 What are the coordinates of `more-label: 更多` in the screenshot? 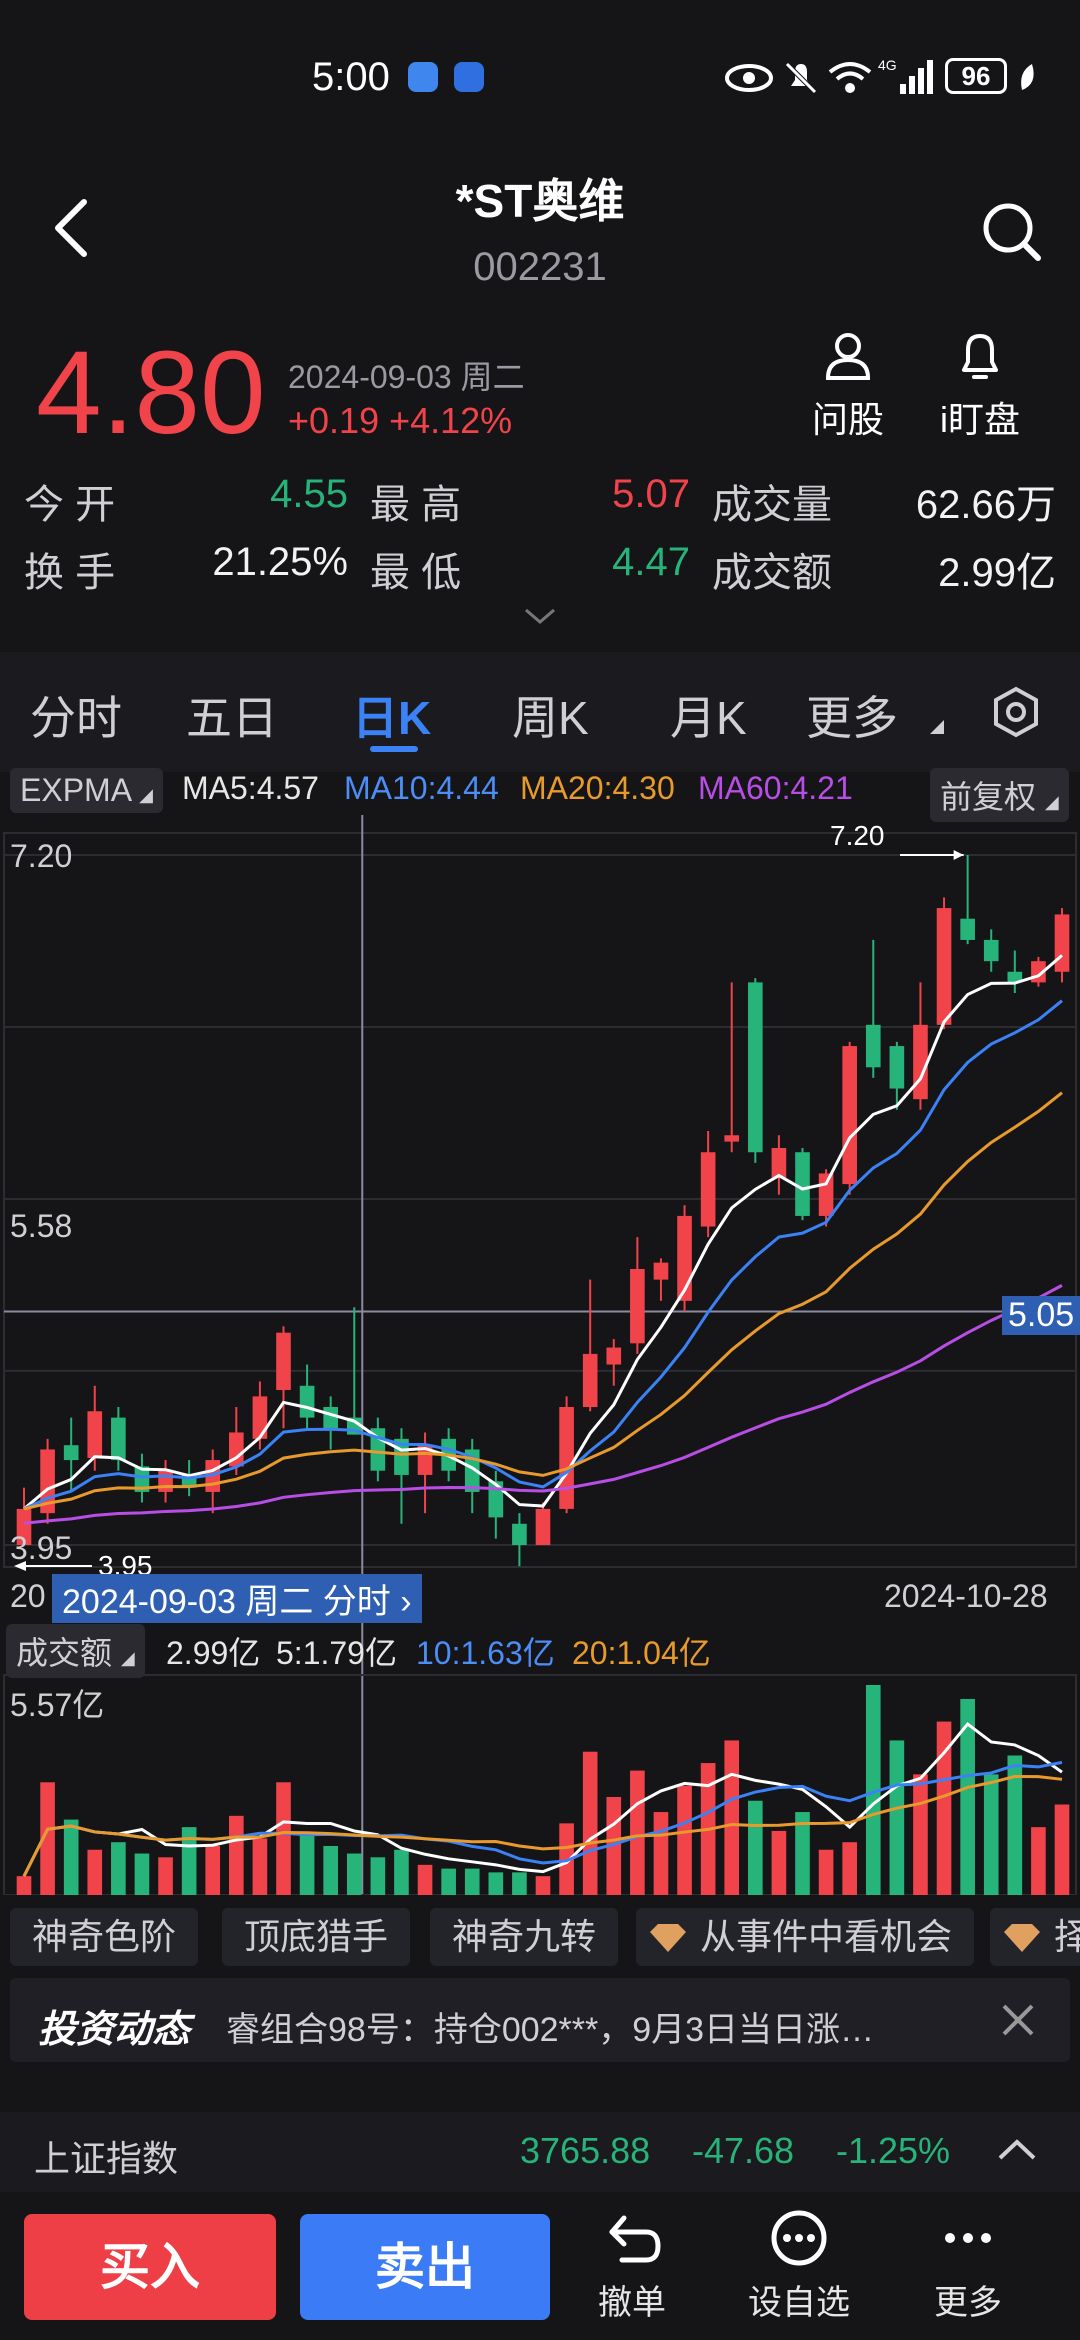 It's located at (968, 2303).